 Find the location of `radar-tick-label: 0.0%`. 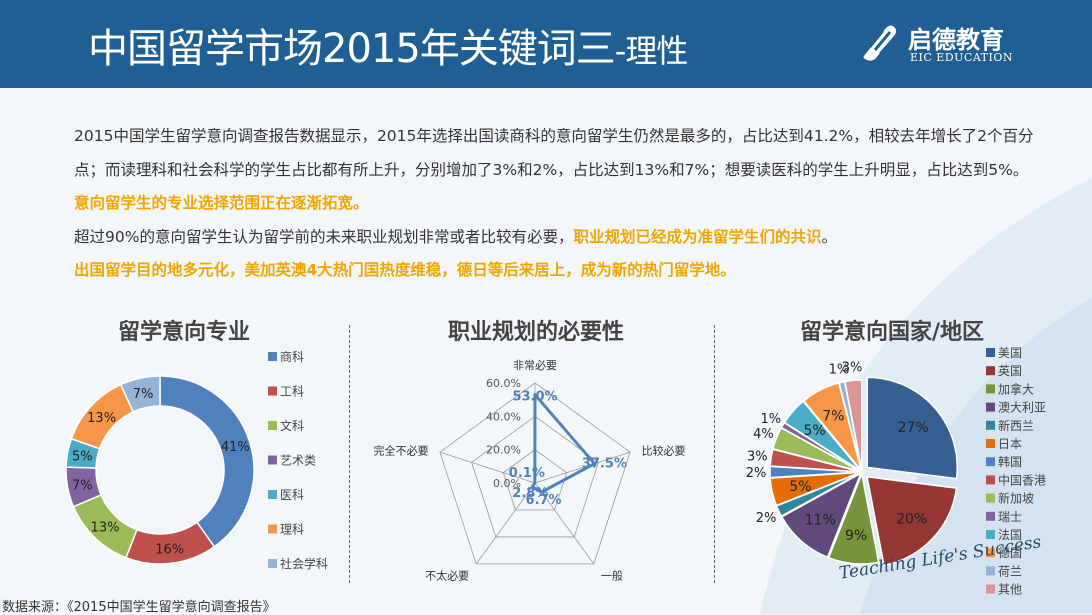

radar-tick-label: 0.0% is located at coordinates (507, 483).